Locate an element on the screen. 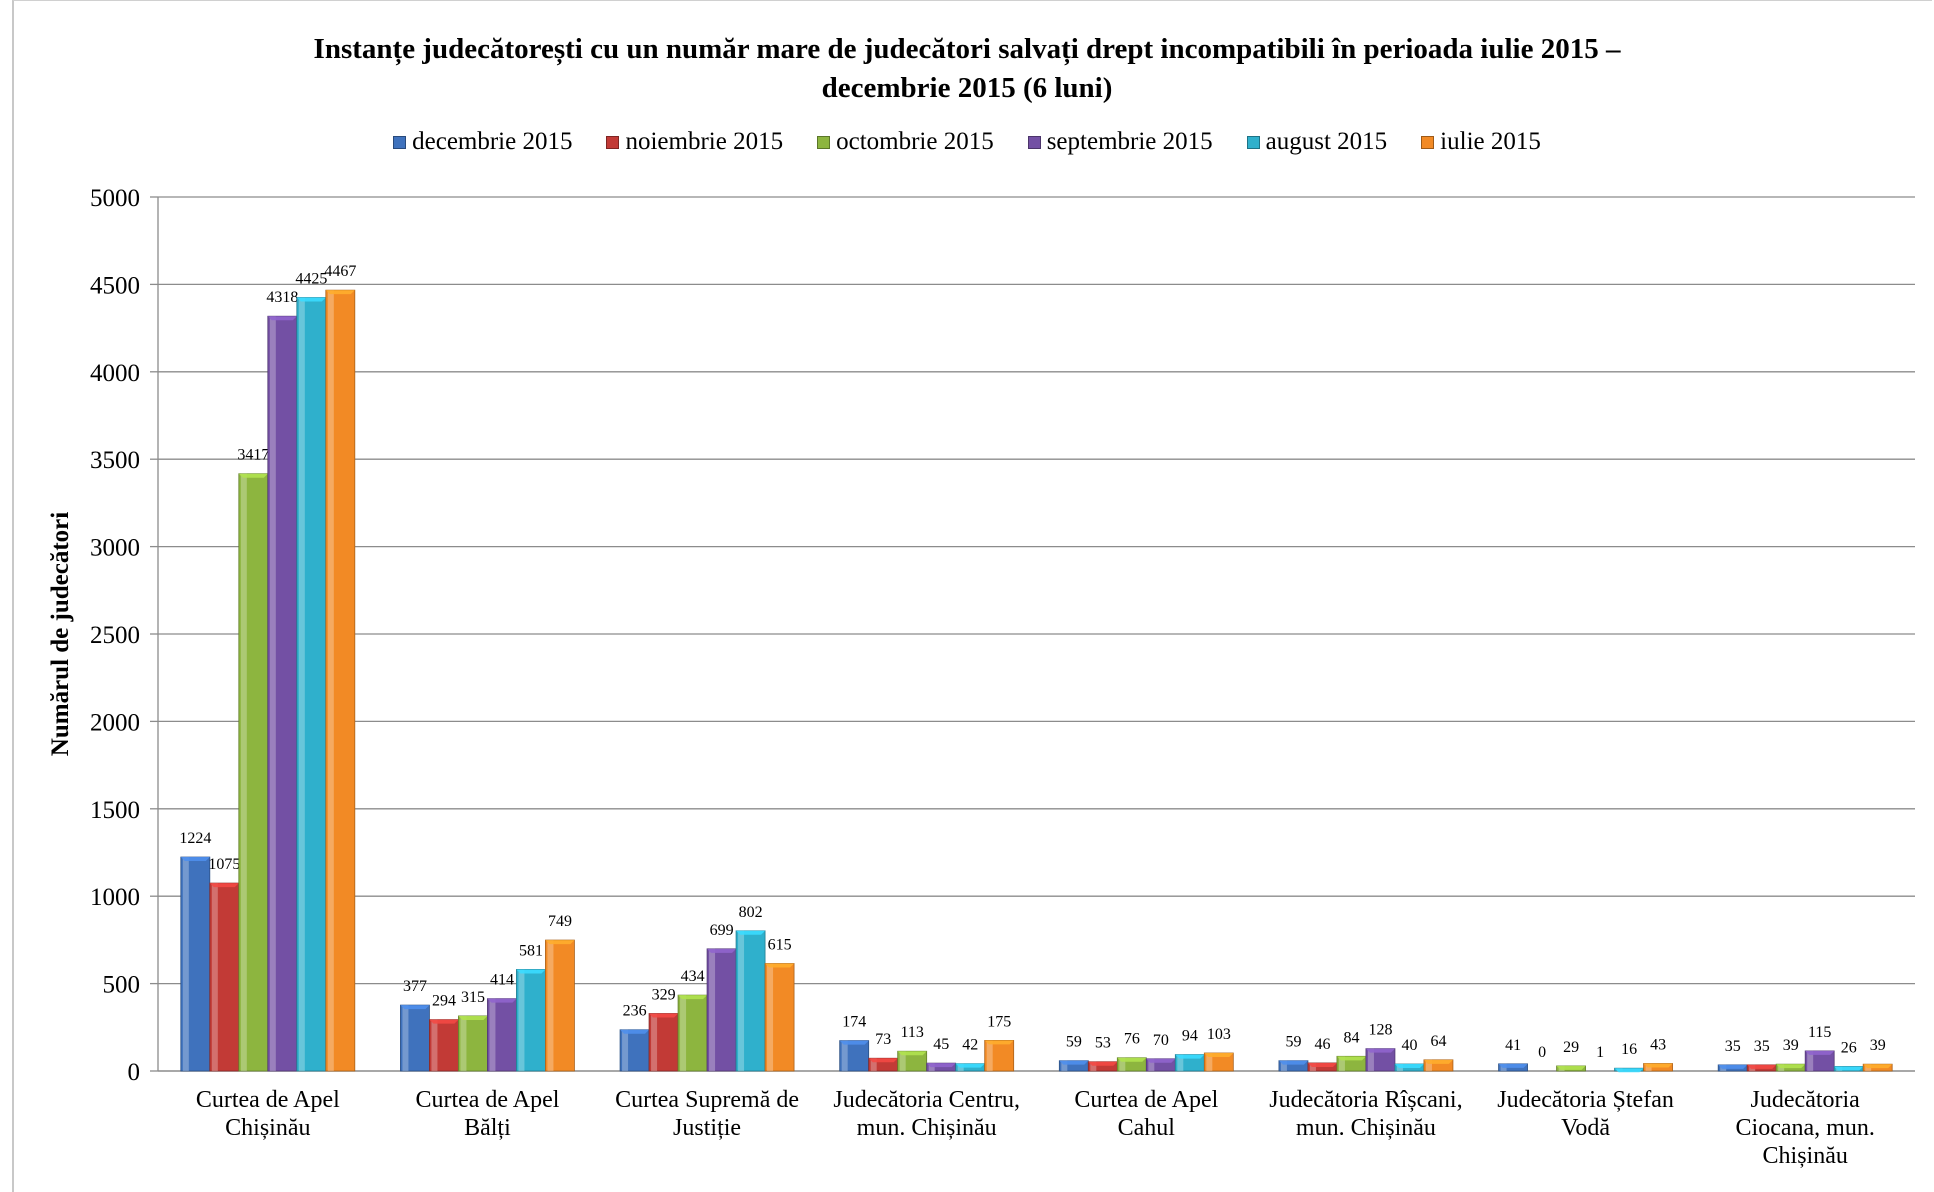 The image size is (1934, 1192). x-category-label: Vodă is located at coordinates (1585, 1128).